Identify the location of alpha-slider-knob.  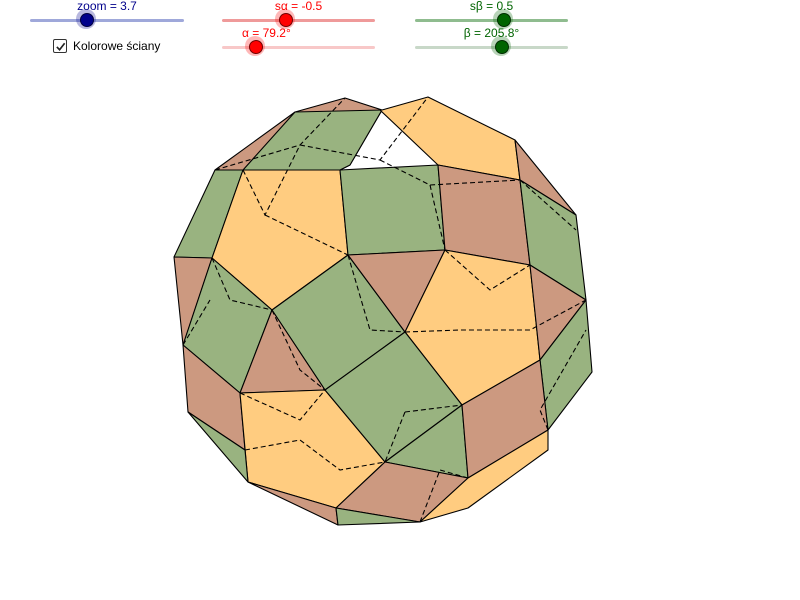
(256, 47).